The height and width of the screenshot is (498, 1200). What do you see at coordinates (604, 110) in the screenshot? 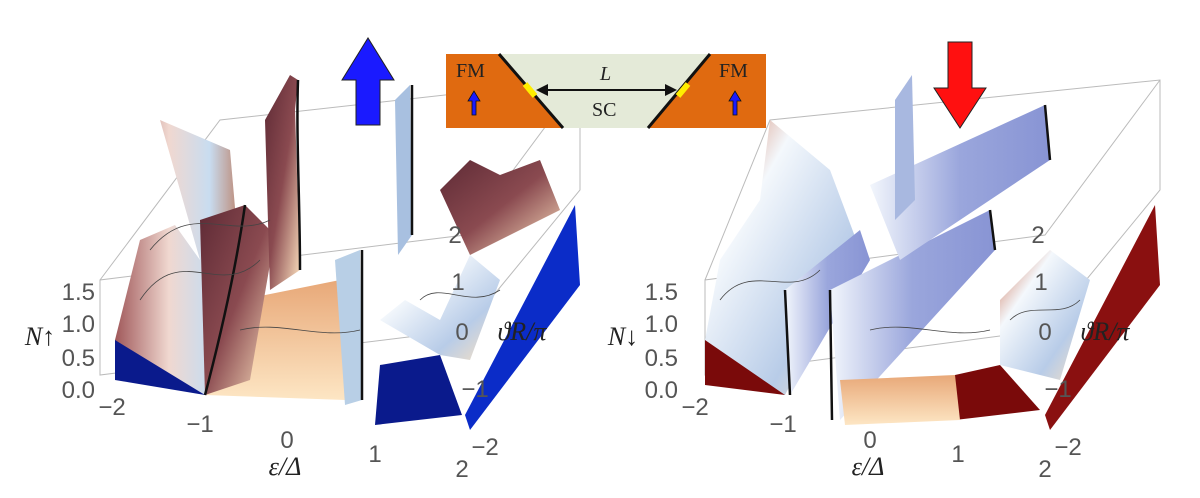
I see `sc-label: SC` at bounding box center [604, 110].